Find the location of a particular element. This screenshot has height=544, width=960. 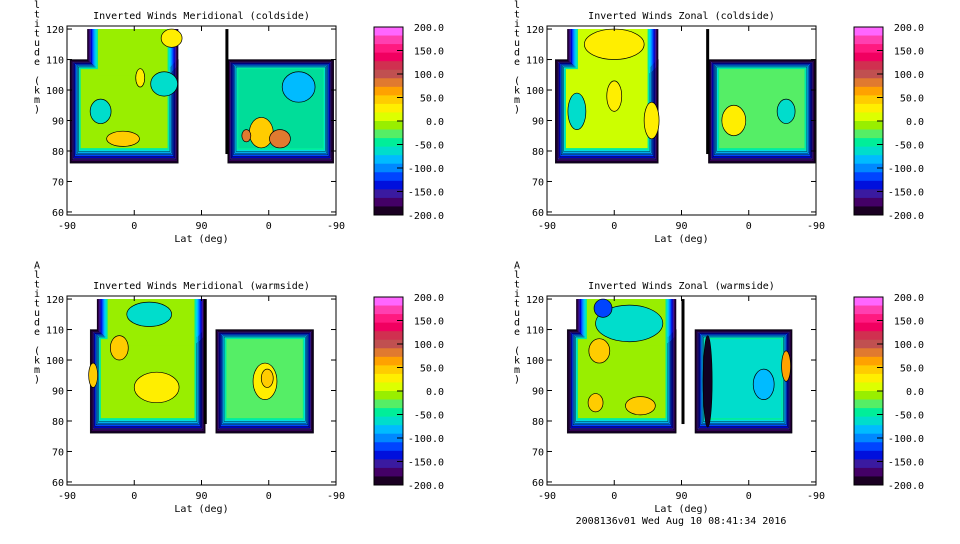

colorbar-tick-label: 100.0 is located at coordinates (909, 345).